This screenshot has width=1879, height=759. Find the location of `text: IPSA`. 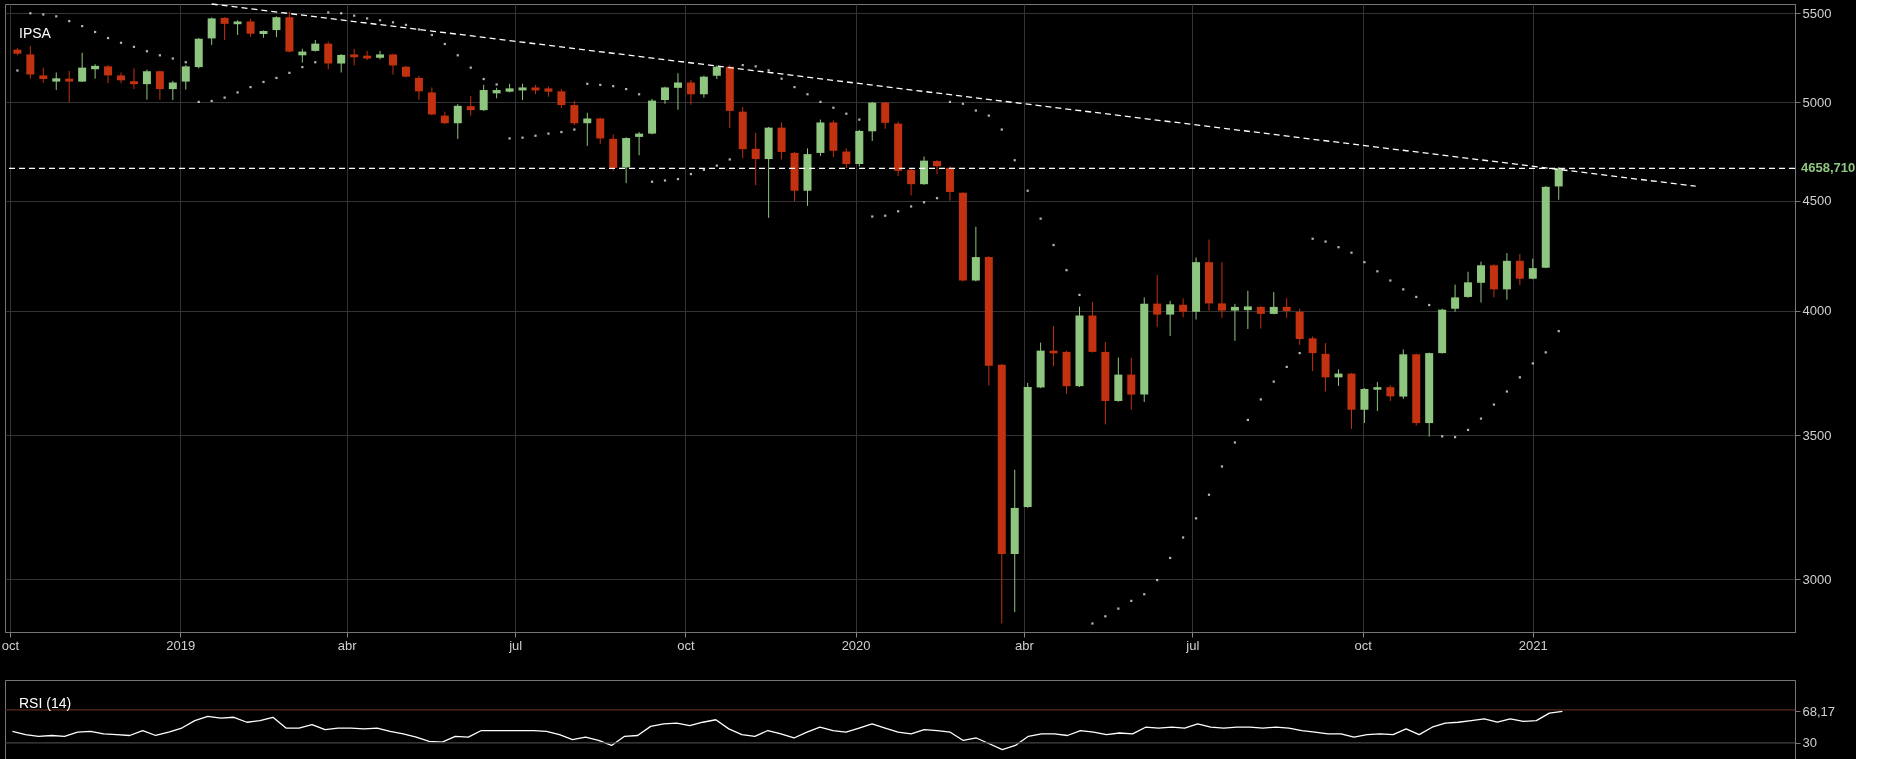

text: IPSA is located at coordinates (35, 33).